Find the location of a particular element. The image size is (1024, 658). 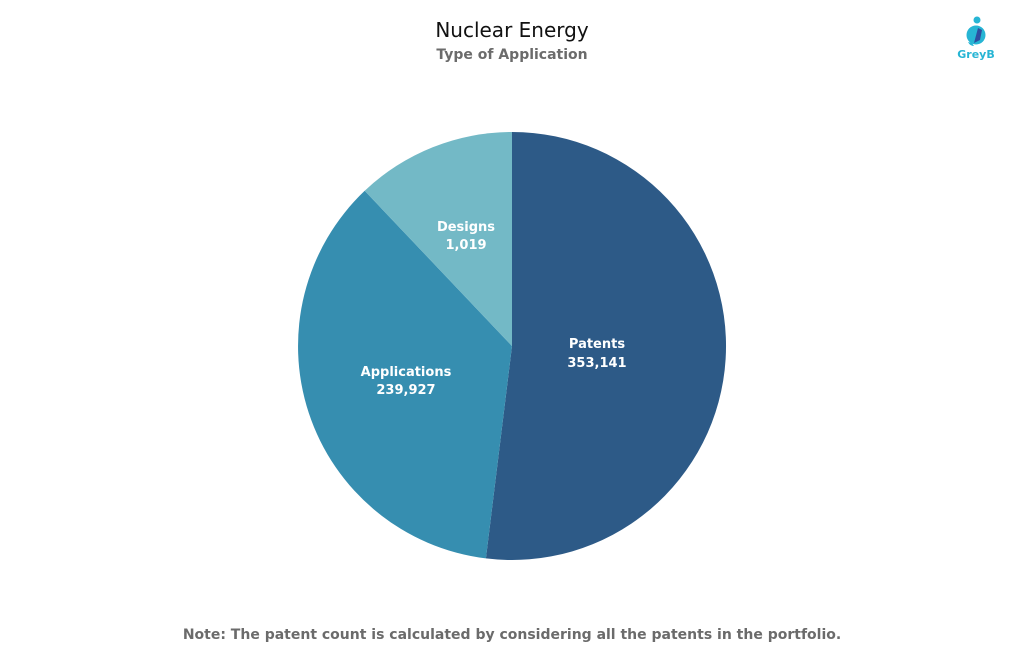

greyb-logo: GreyB is located at coordinates (976, 41).